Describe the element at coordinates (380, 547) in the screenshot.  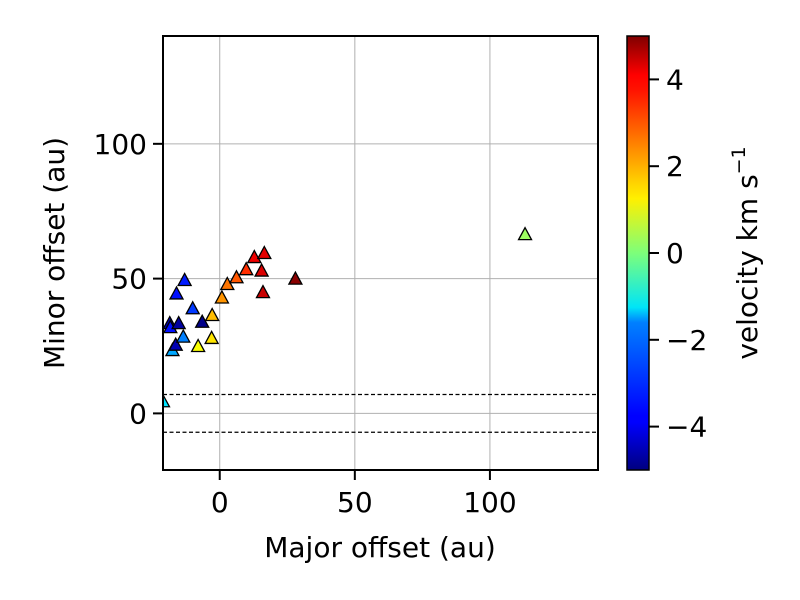
I see `x-axis-label: Major offset (au)` at that location.